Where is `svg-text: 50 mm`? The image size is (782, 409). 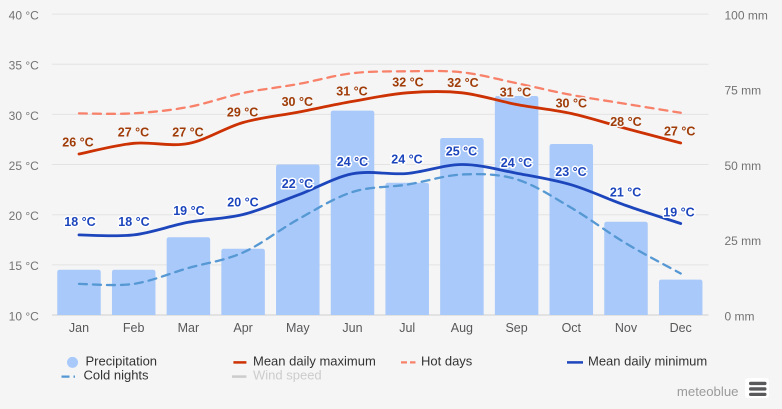
svg-text: 50 mm is located at coordinates (743, 166).